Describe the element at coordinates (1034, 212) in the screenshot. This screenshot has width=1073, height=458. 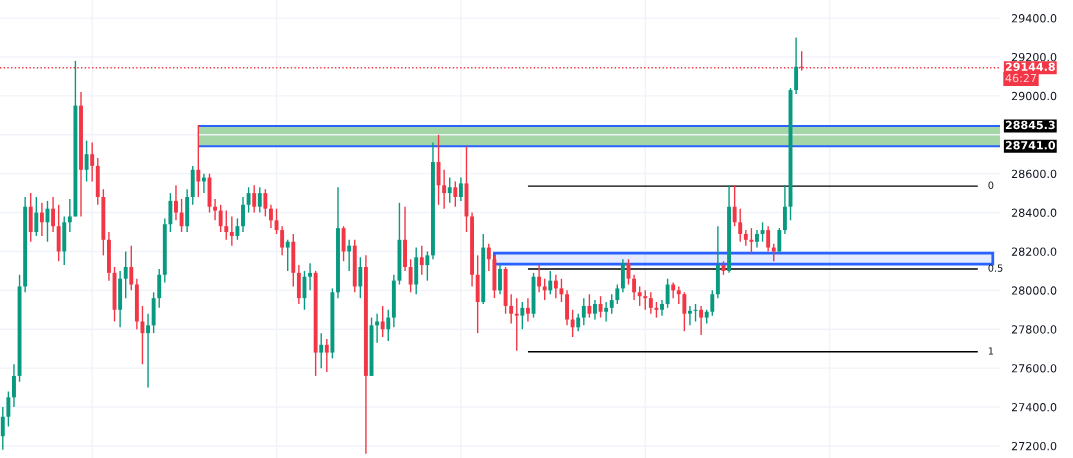
I see `y-tick-label: 28400.0` at that location.